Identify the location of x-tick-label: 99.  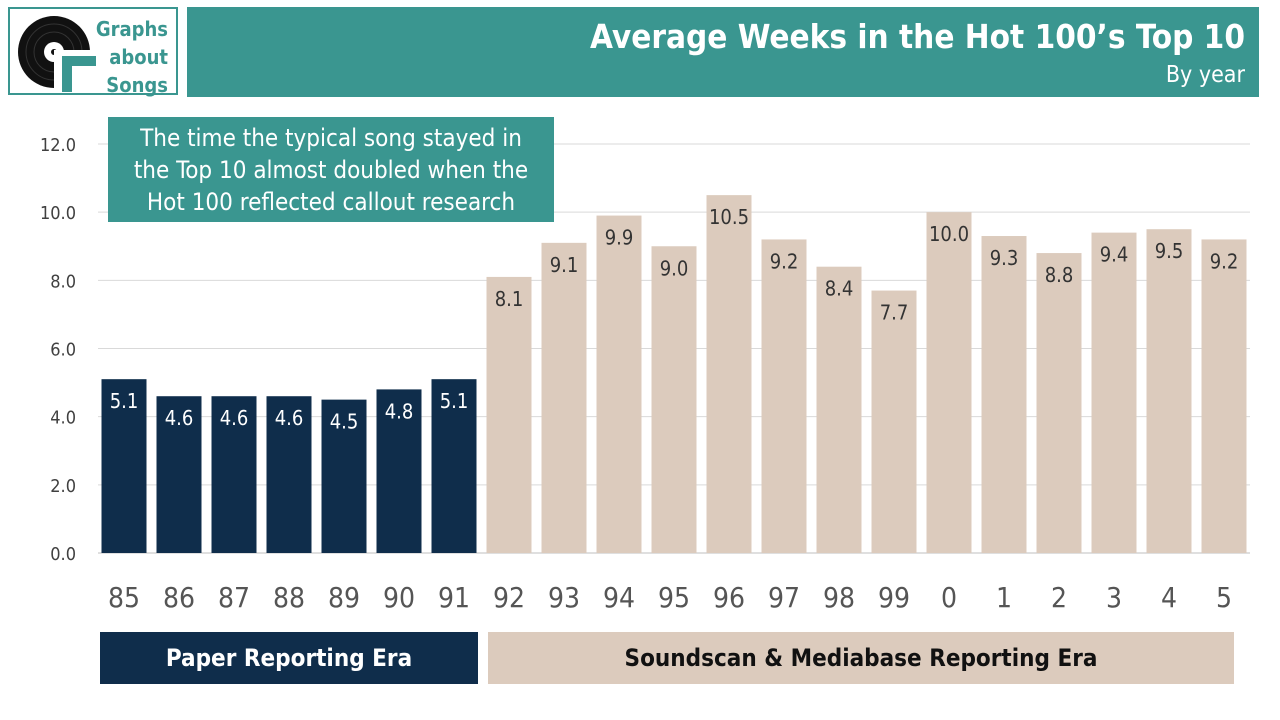
(894, 597).